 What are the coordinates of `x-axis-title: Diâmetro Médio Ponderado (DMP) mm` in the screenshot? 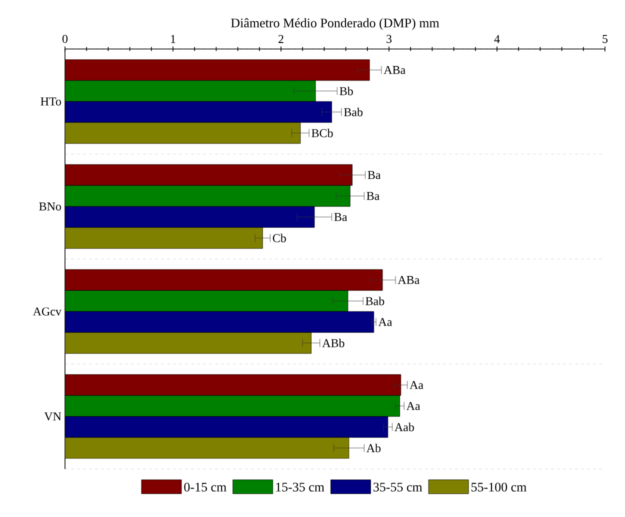 It's located at (335, 24).